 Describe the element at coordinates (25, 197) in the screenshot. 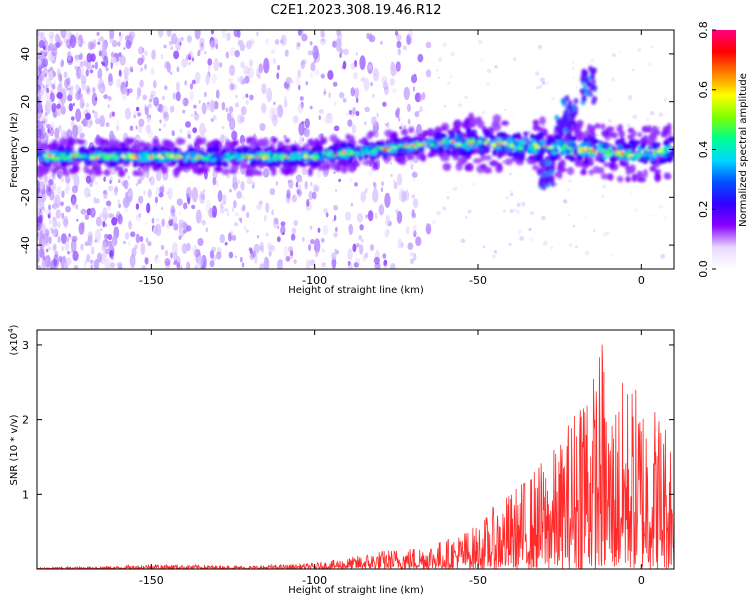

I see `y-tick-label: -20` at that location.